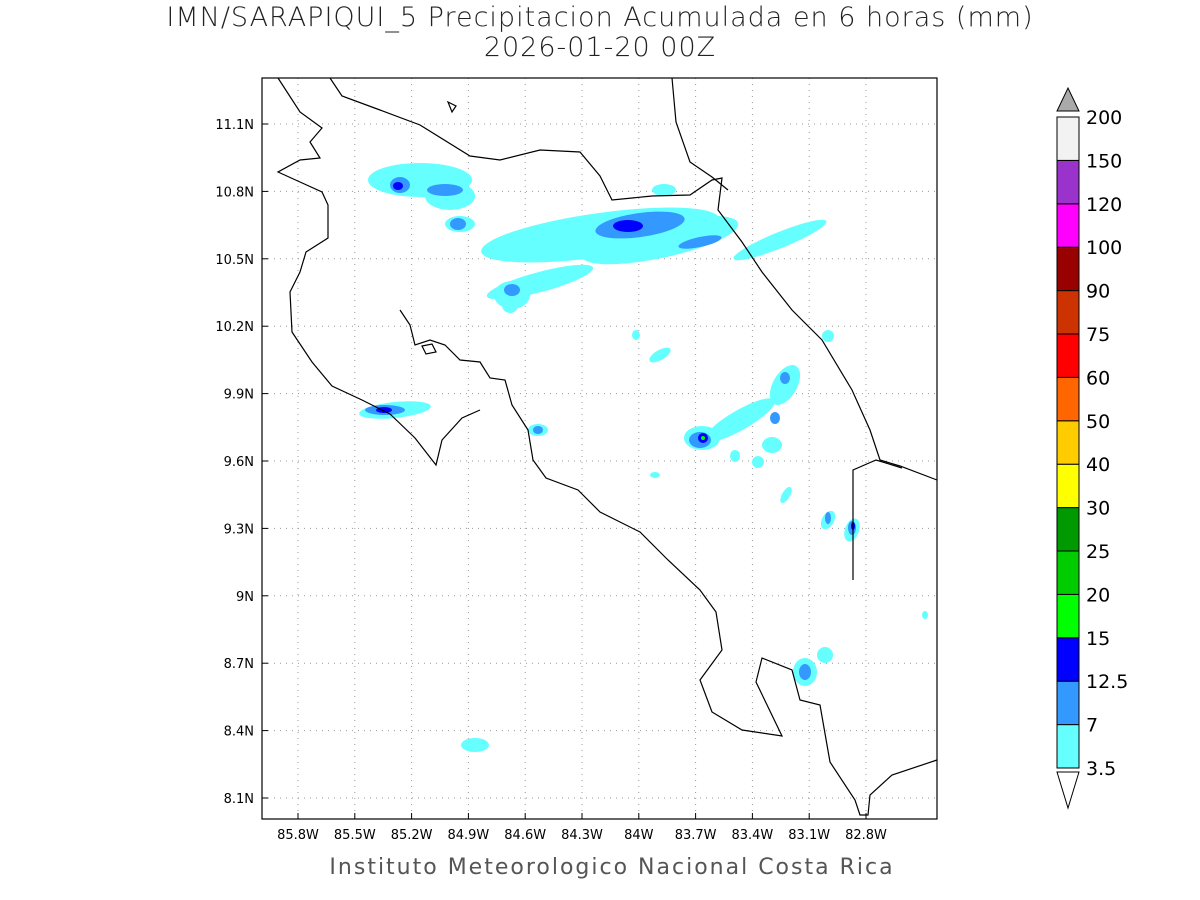 Image resolution: width=1200 pixels, height=900 pixels. Describe the element at coordinates (1098, 422) in the screenshot. I see `colorbar-label: 50` at that location.